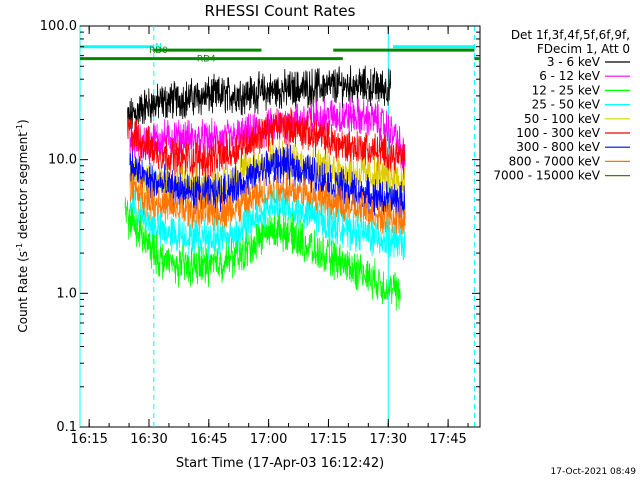 This screenshot has width=640, height=480. Describe the element at coordinates (19, 247) in the screenshot. I see `y-axis-label-sup: -1` at that location.